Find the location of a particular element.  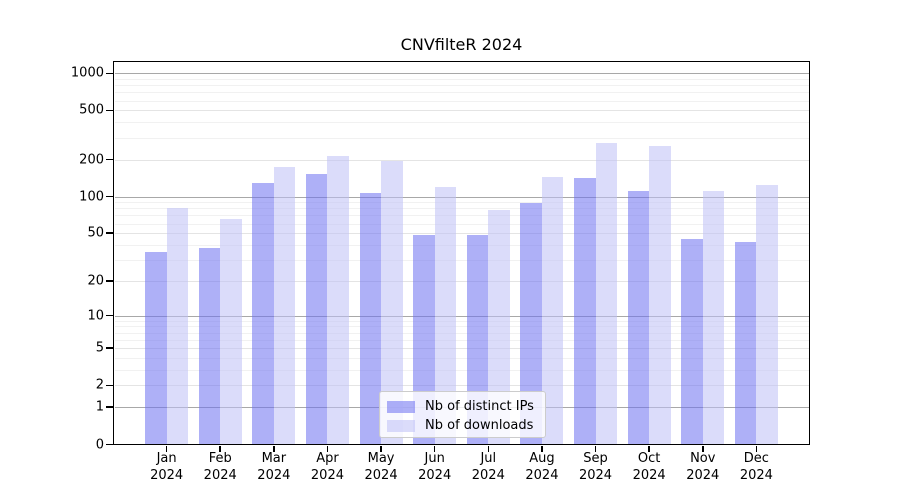

legend-label-downloads: Nb of downloads is located at coordinates (479, 425).